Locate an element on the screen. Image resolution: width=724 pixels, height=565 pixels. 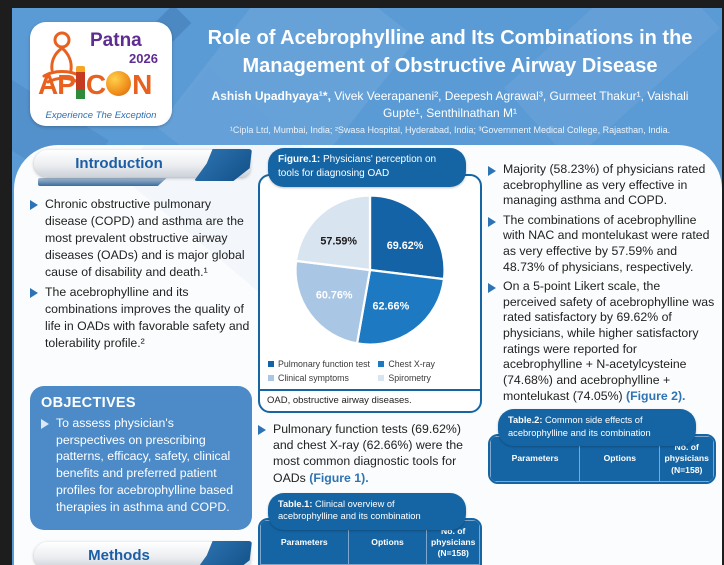
apicon-logo: Patna 2026 AP C N Experience The Exception is located at coordinates (101, 74).